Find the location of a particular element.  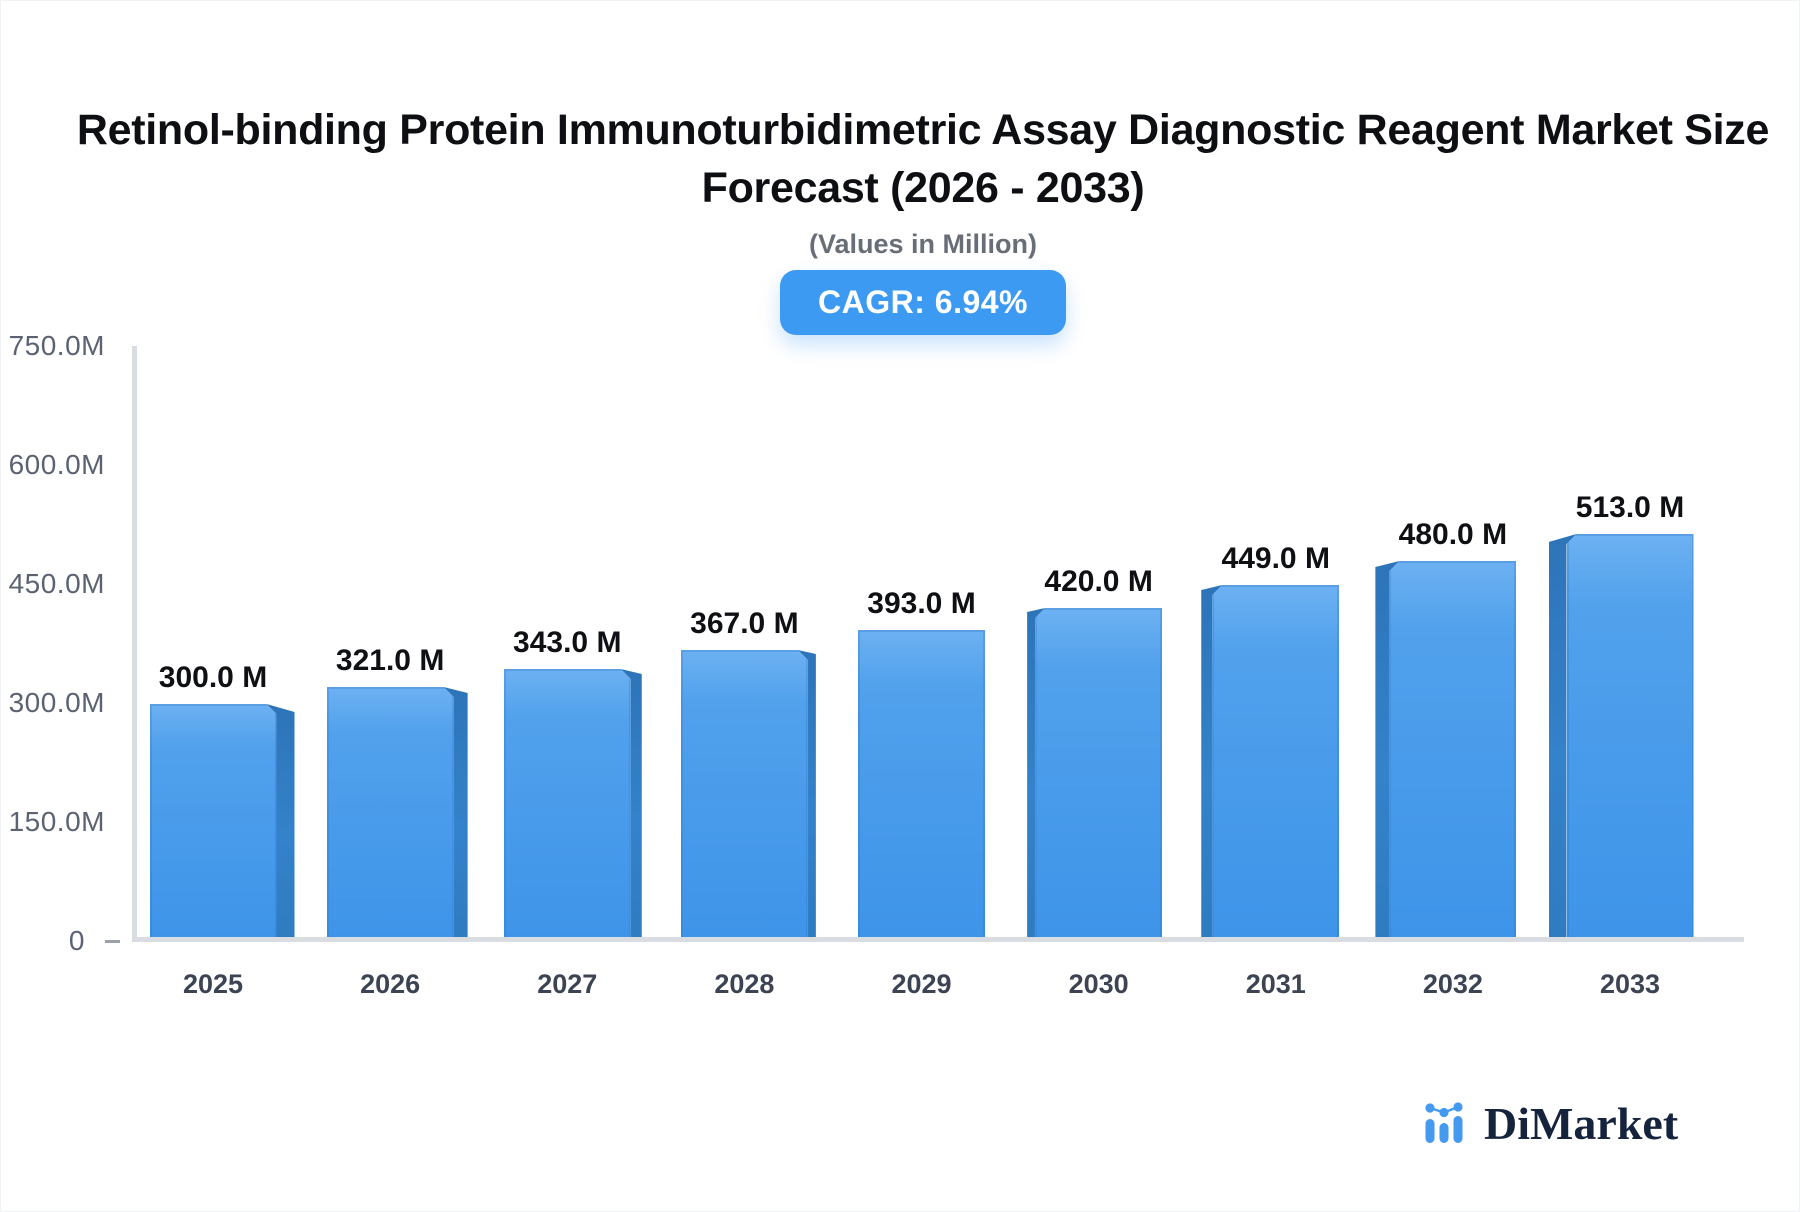

bar-column-2026 is located at coordinates (397, 814).